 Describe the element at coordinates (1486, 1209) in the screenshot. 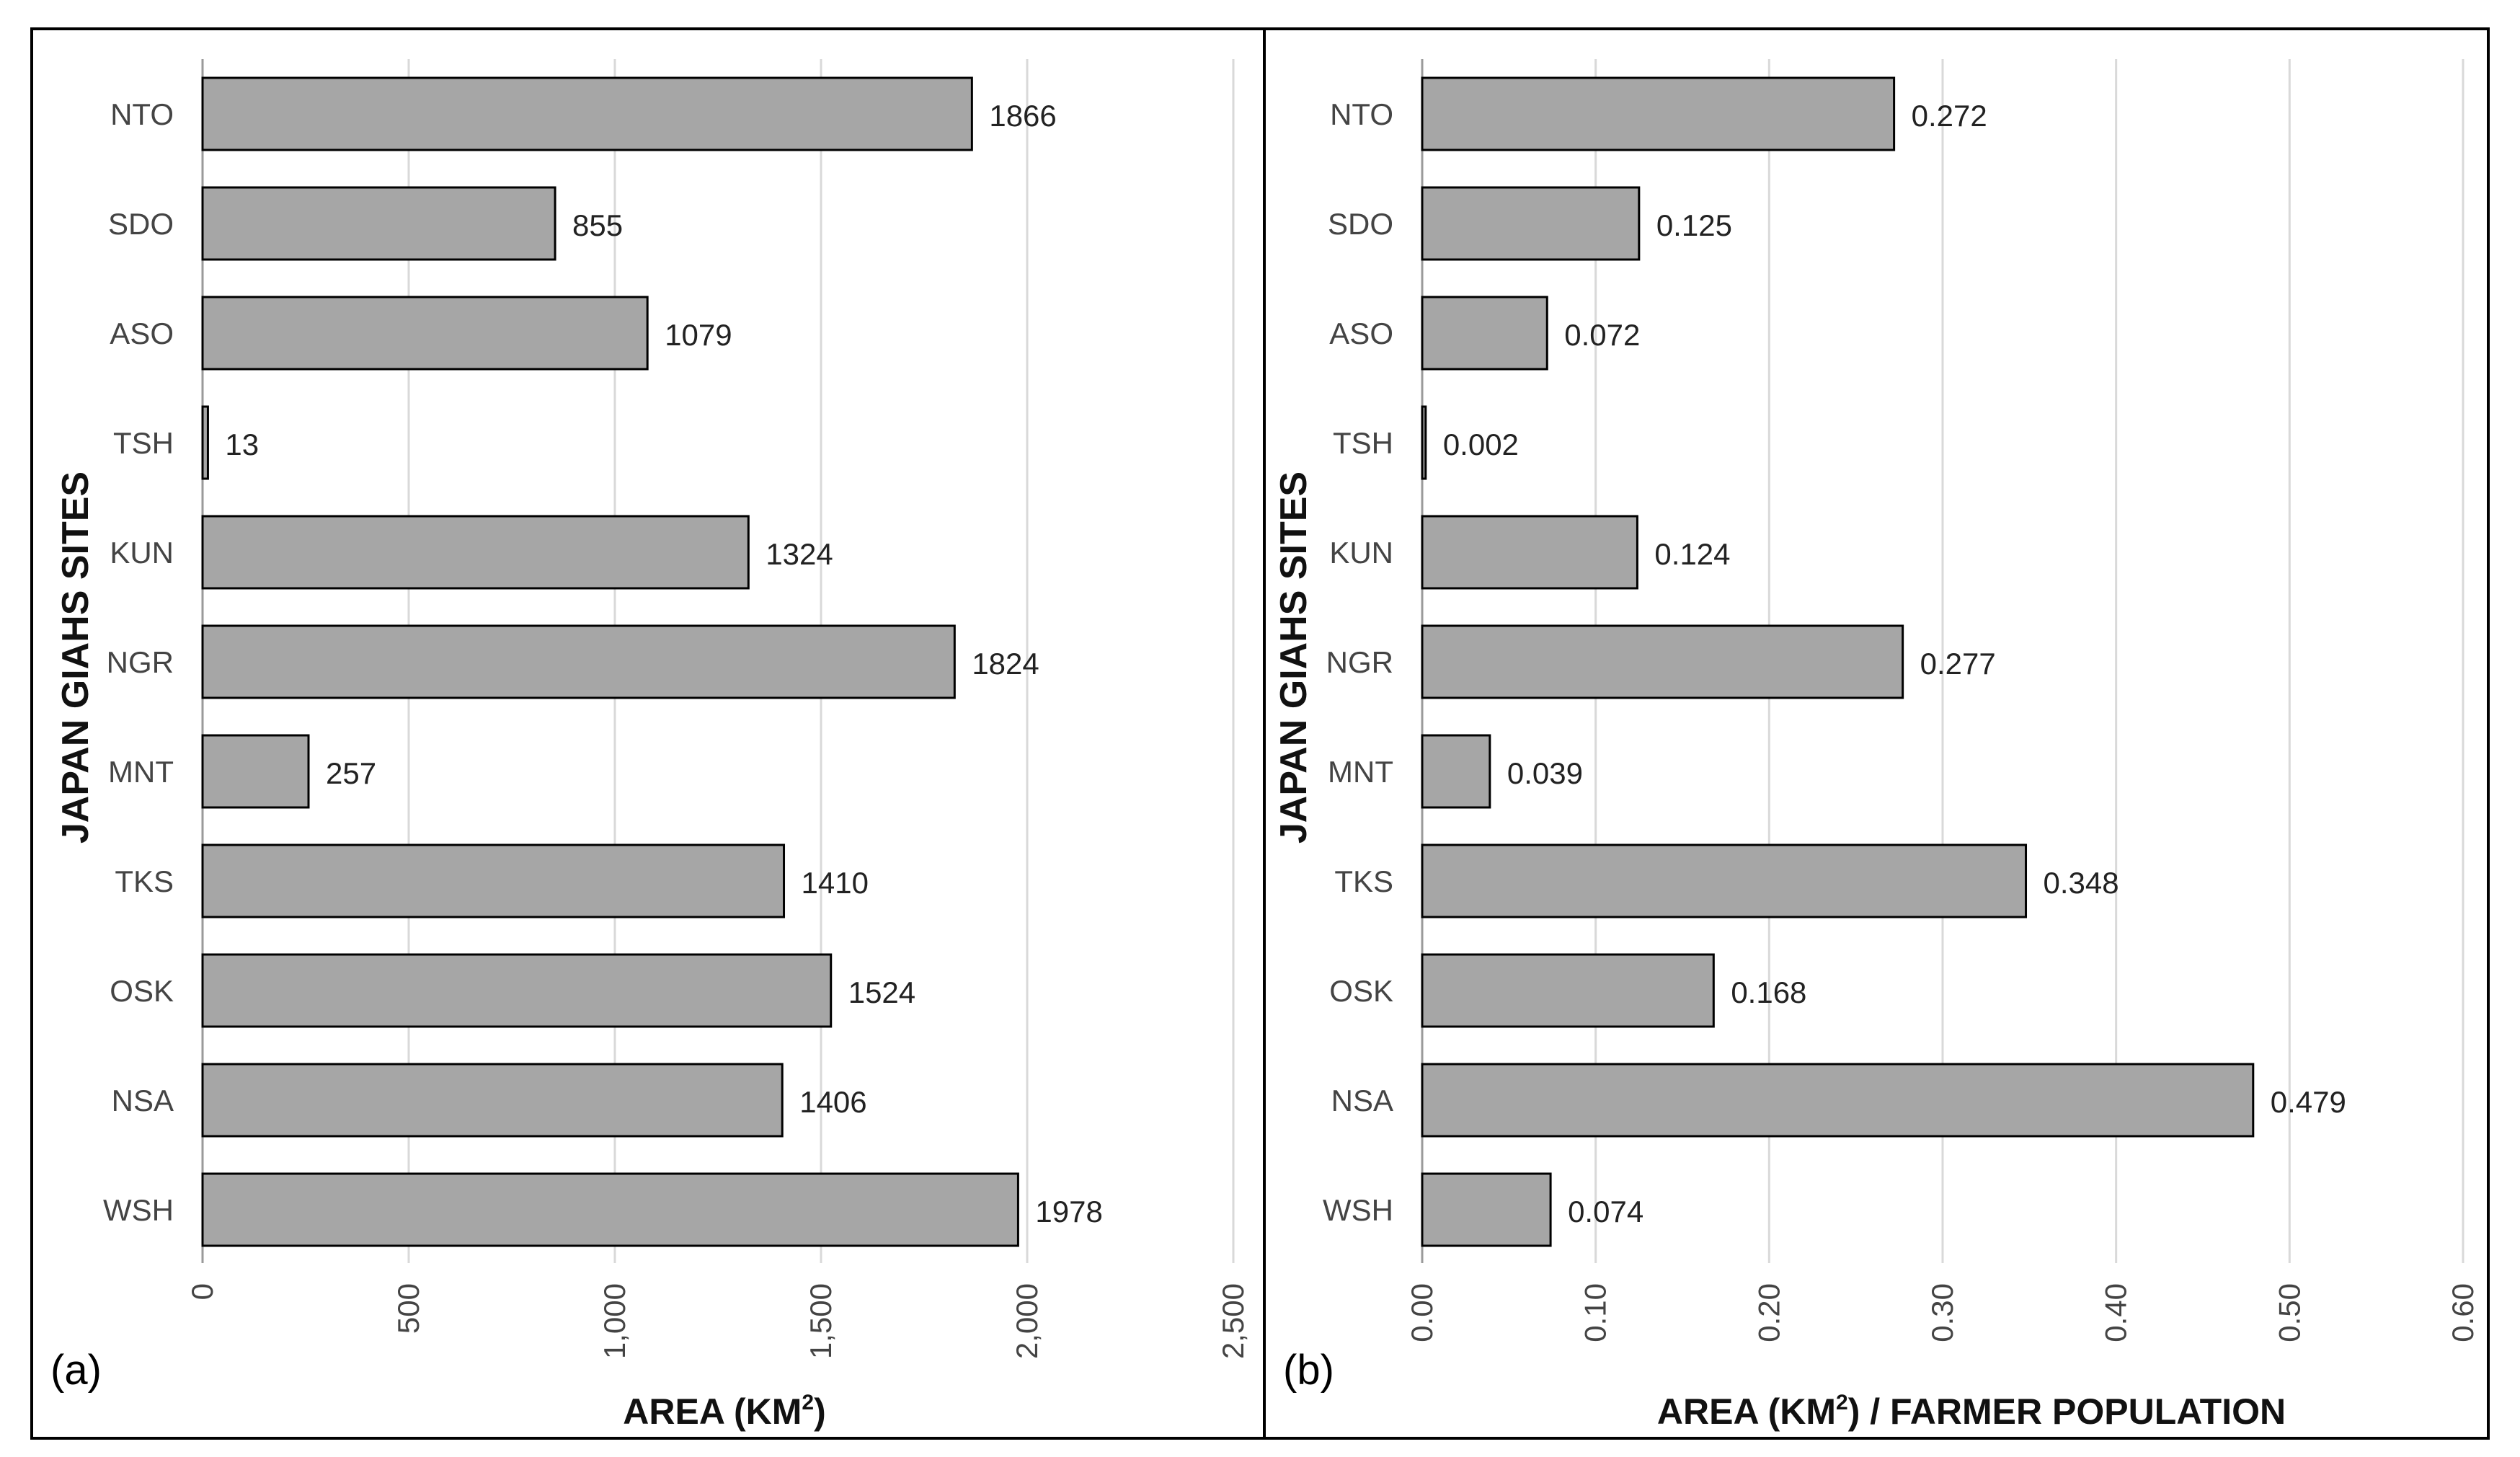

I see `panel-b-bar-wsh` at that location.